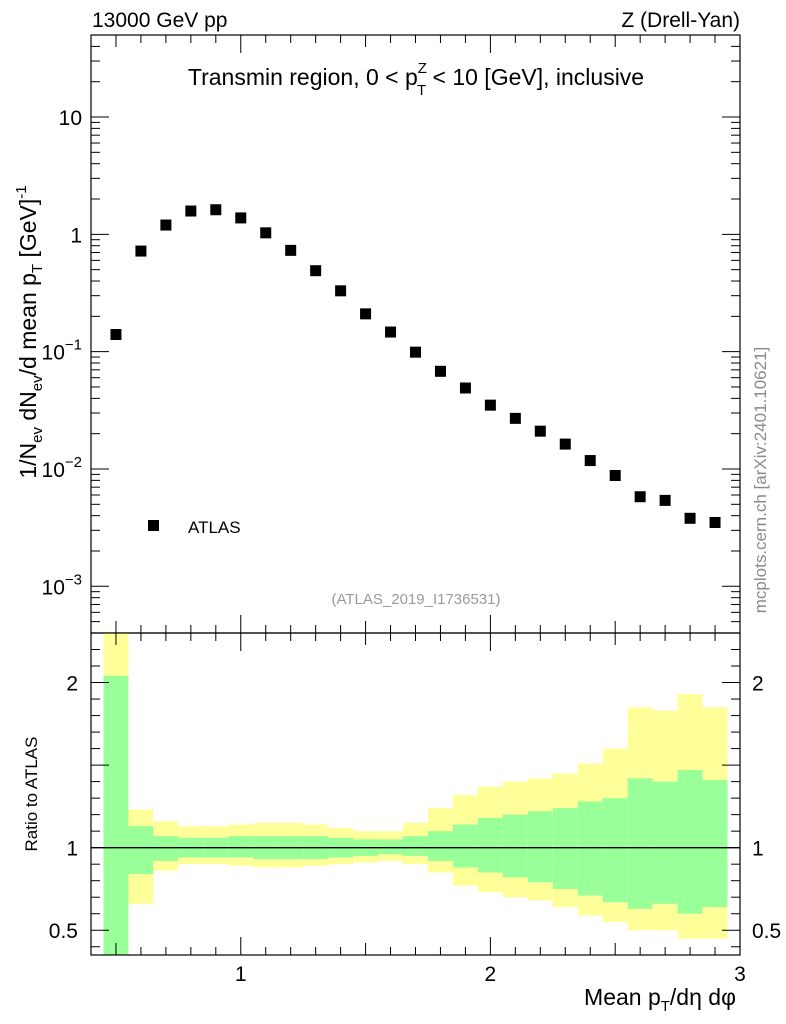  What do you see at coordinates (73, 579) in the screenshot?
I see `y-tick-exp: −3` at bounding box center [73, 579].